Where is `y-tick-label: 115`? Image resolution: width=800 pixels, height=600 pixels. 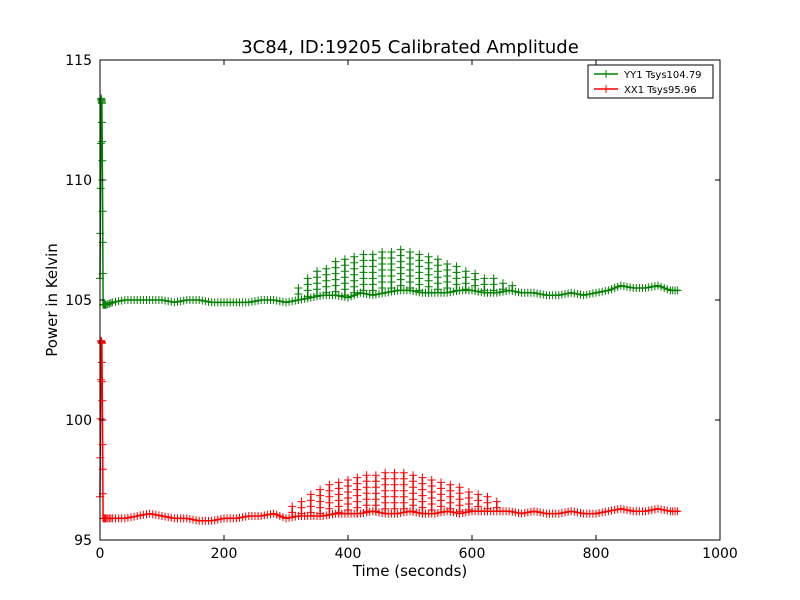 y-tick-label: 115 is located at coordinates (78, 61).